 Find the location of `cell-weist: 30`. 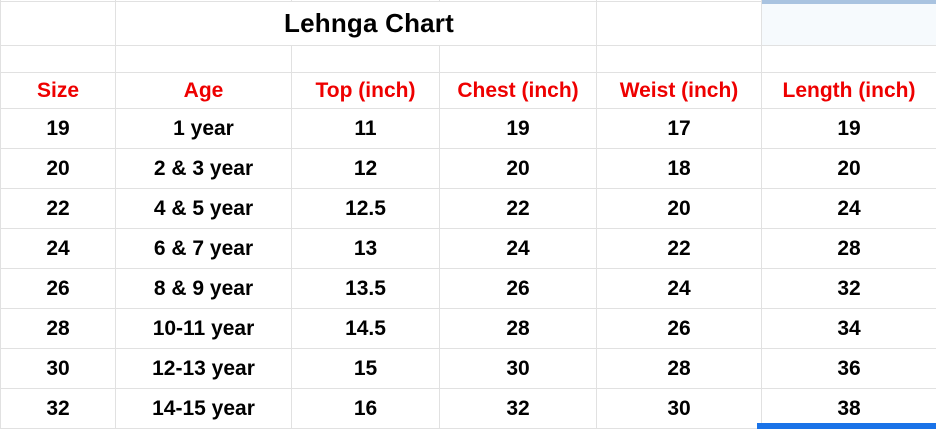

cell-weist: 30 is located at coordinates (679, 409).